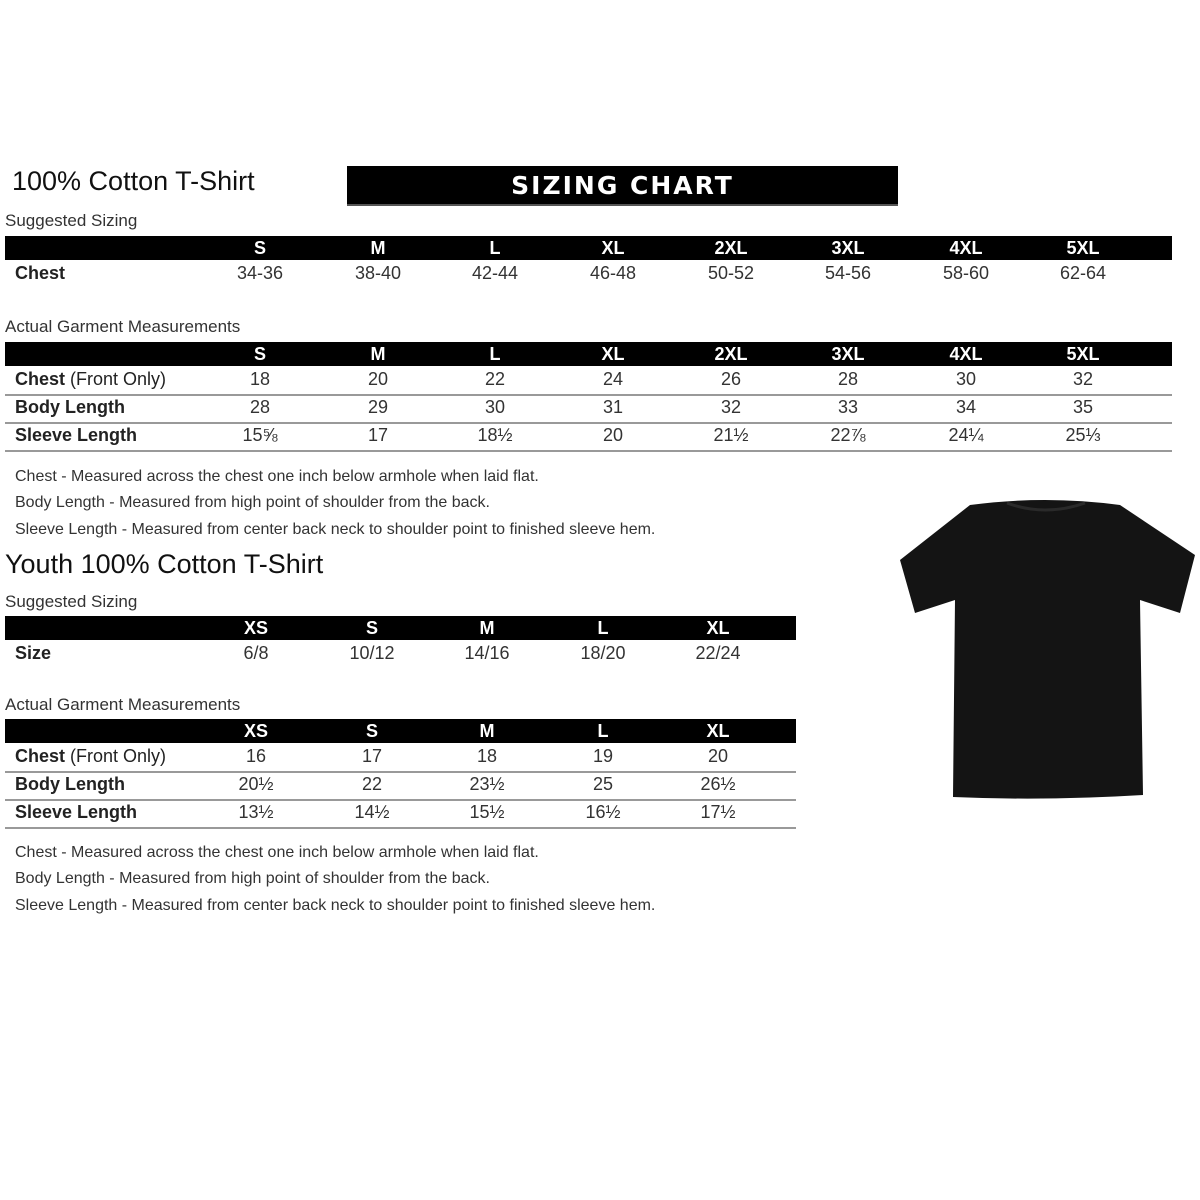 The width and height of the screenshot is (1200, 1200). Describe the element at coordinates (260, 407) in the screenshot. I see `cell-s: 28` at that location.